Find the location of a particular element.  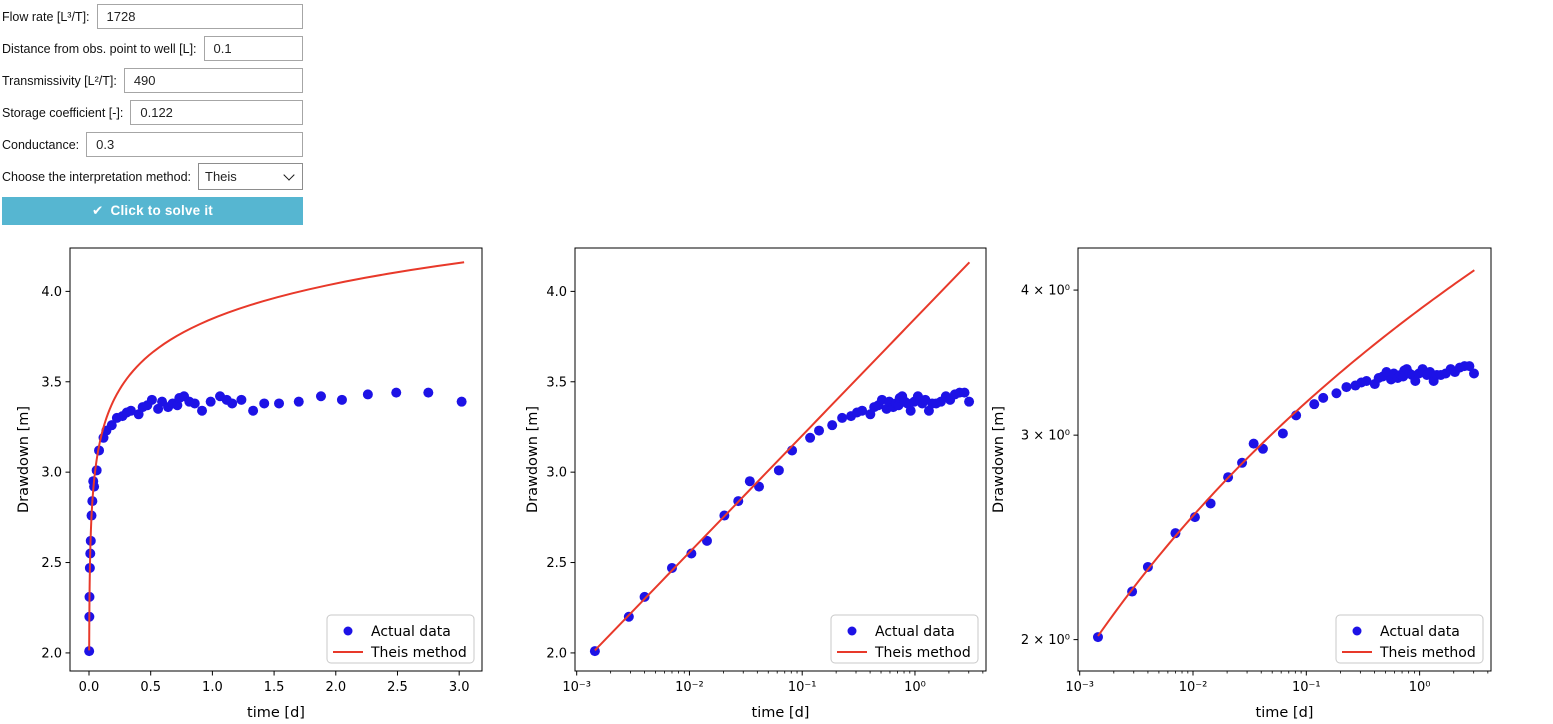

flow-rate-input is located at coordinates (199, 16).